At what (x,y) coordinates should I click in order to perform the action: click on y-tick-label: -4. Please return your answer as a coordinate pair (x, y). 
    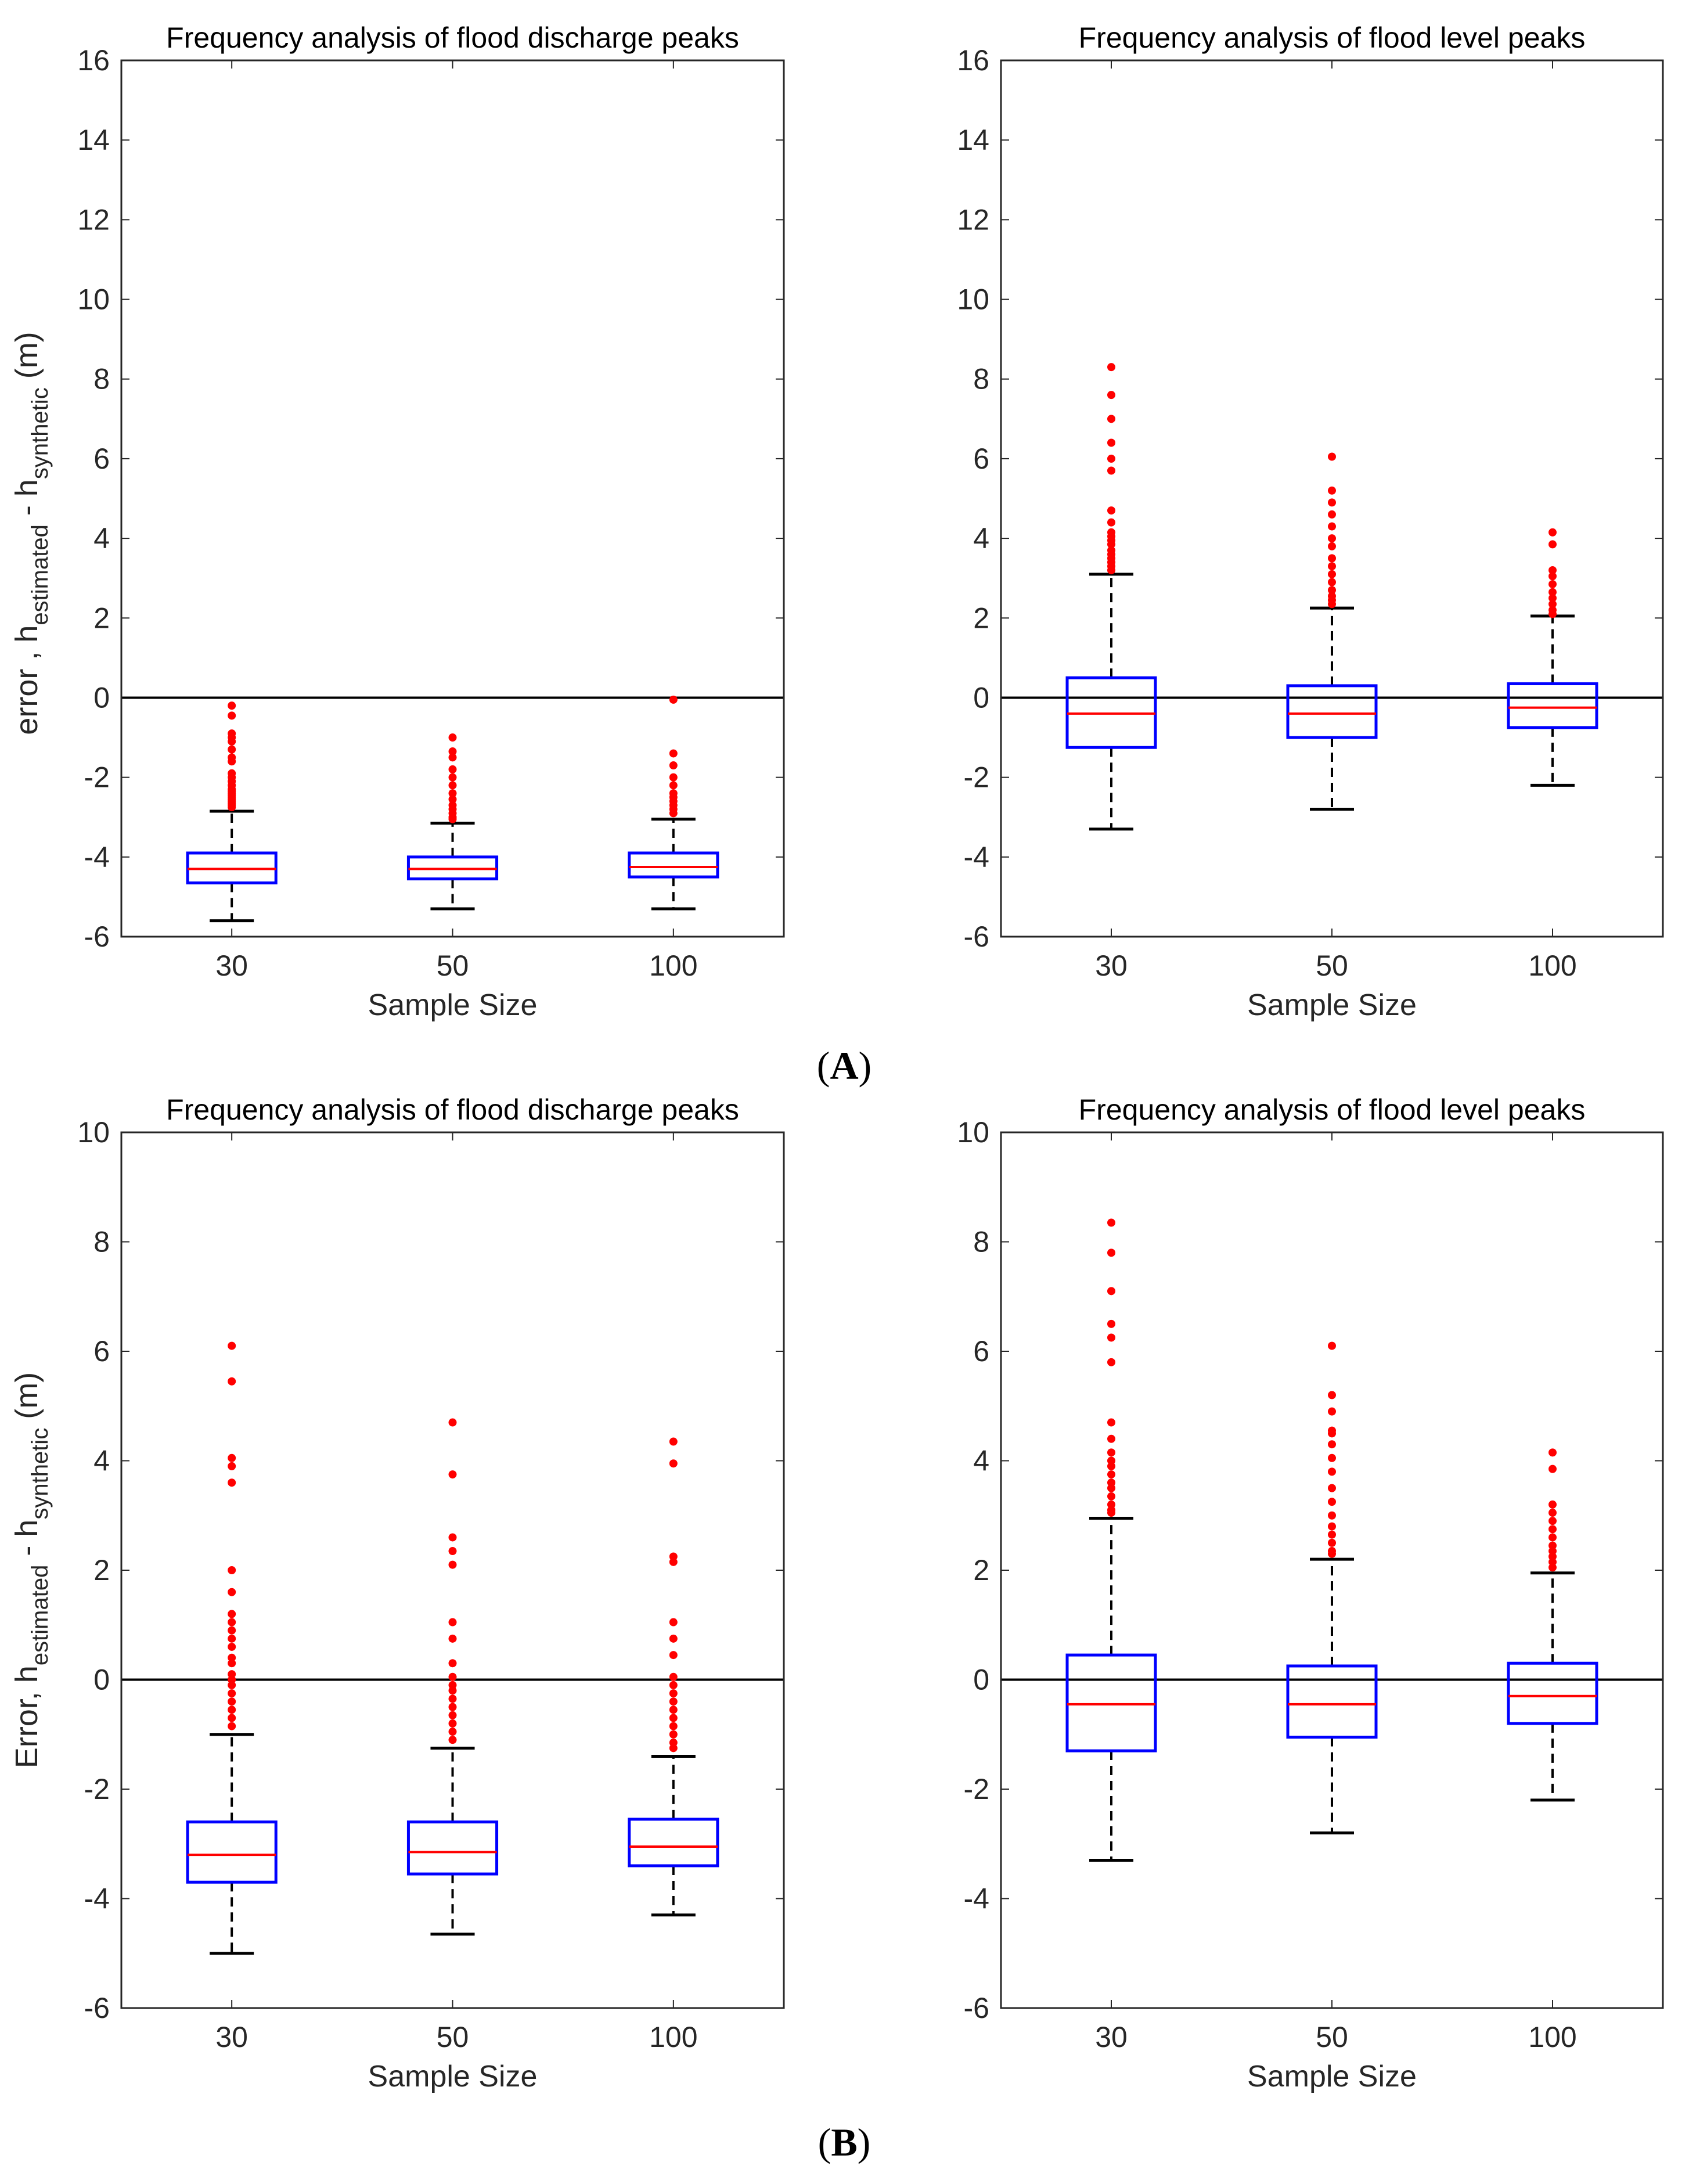
    Looking at the image, I should click on (976, 857).